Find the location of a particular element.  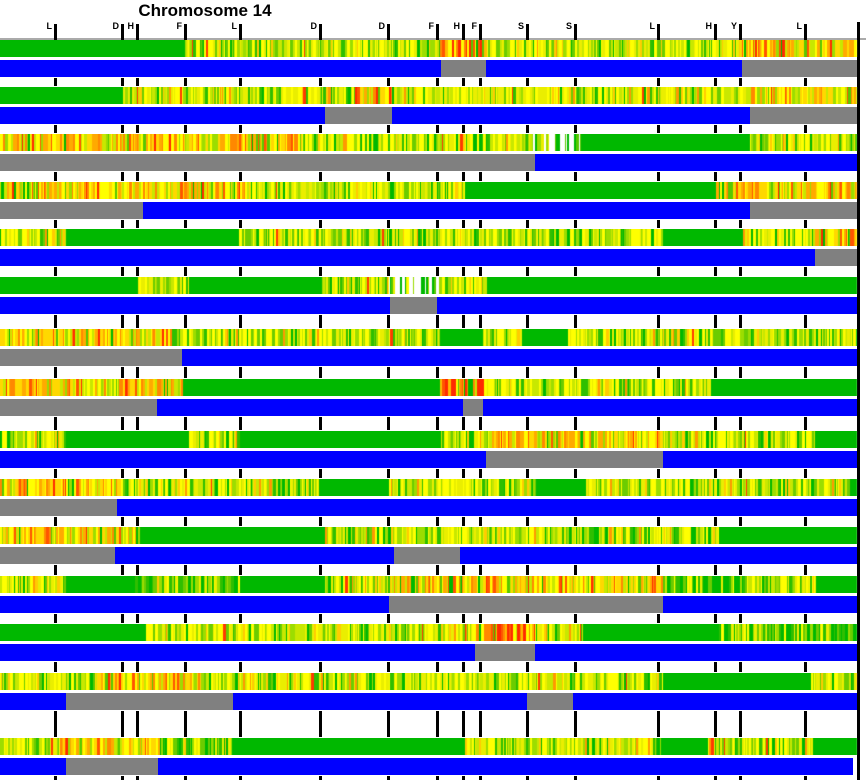

axis-line is located at coordinates (433, 39).